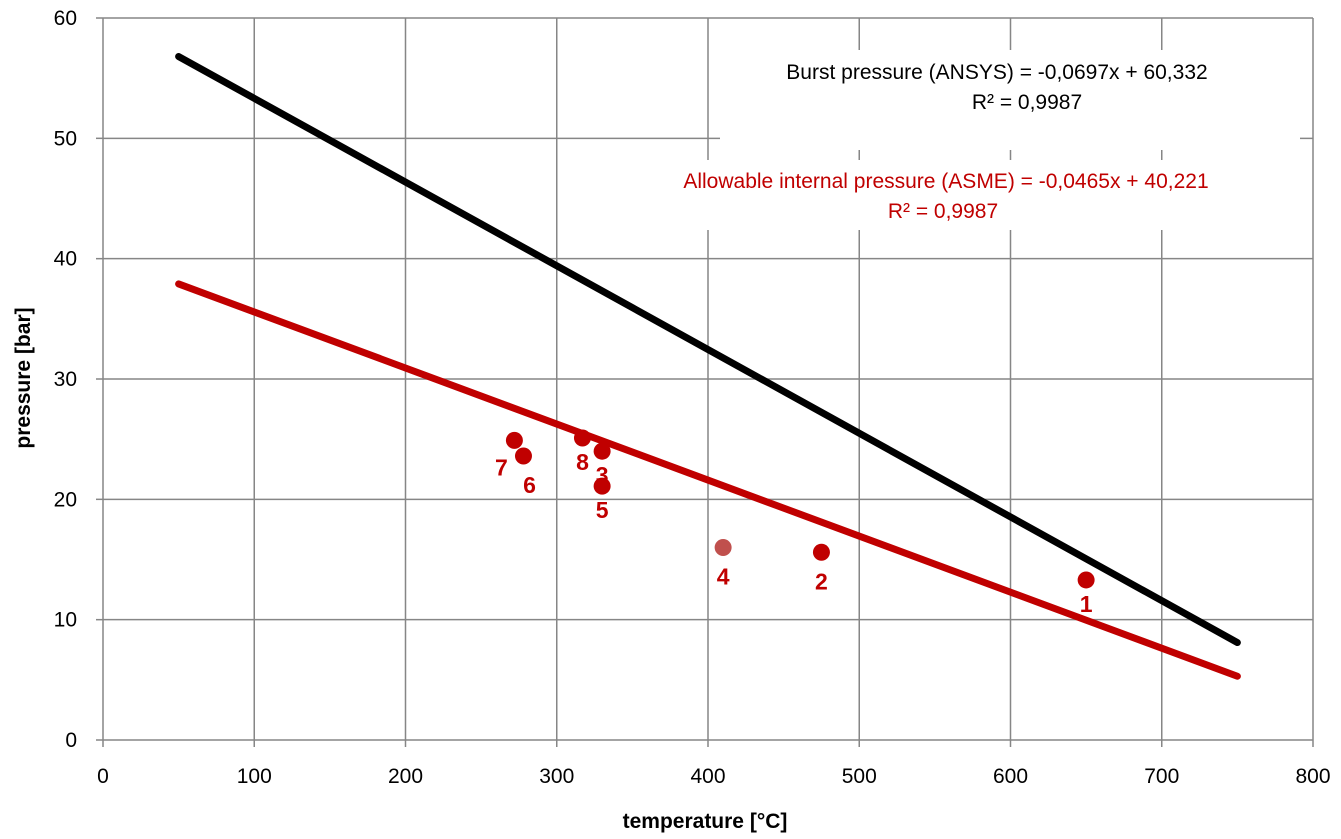  I want to click on r2-allowable: R² = 0,9987, so click(943, 211).